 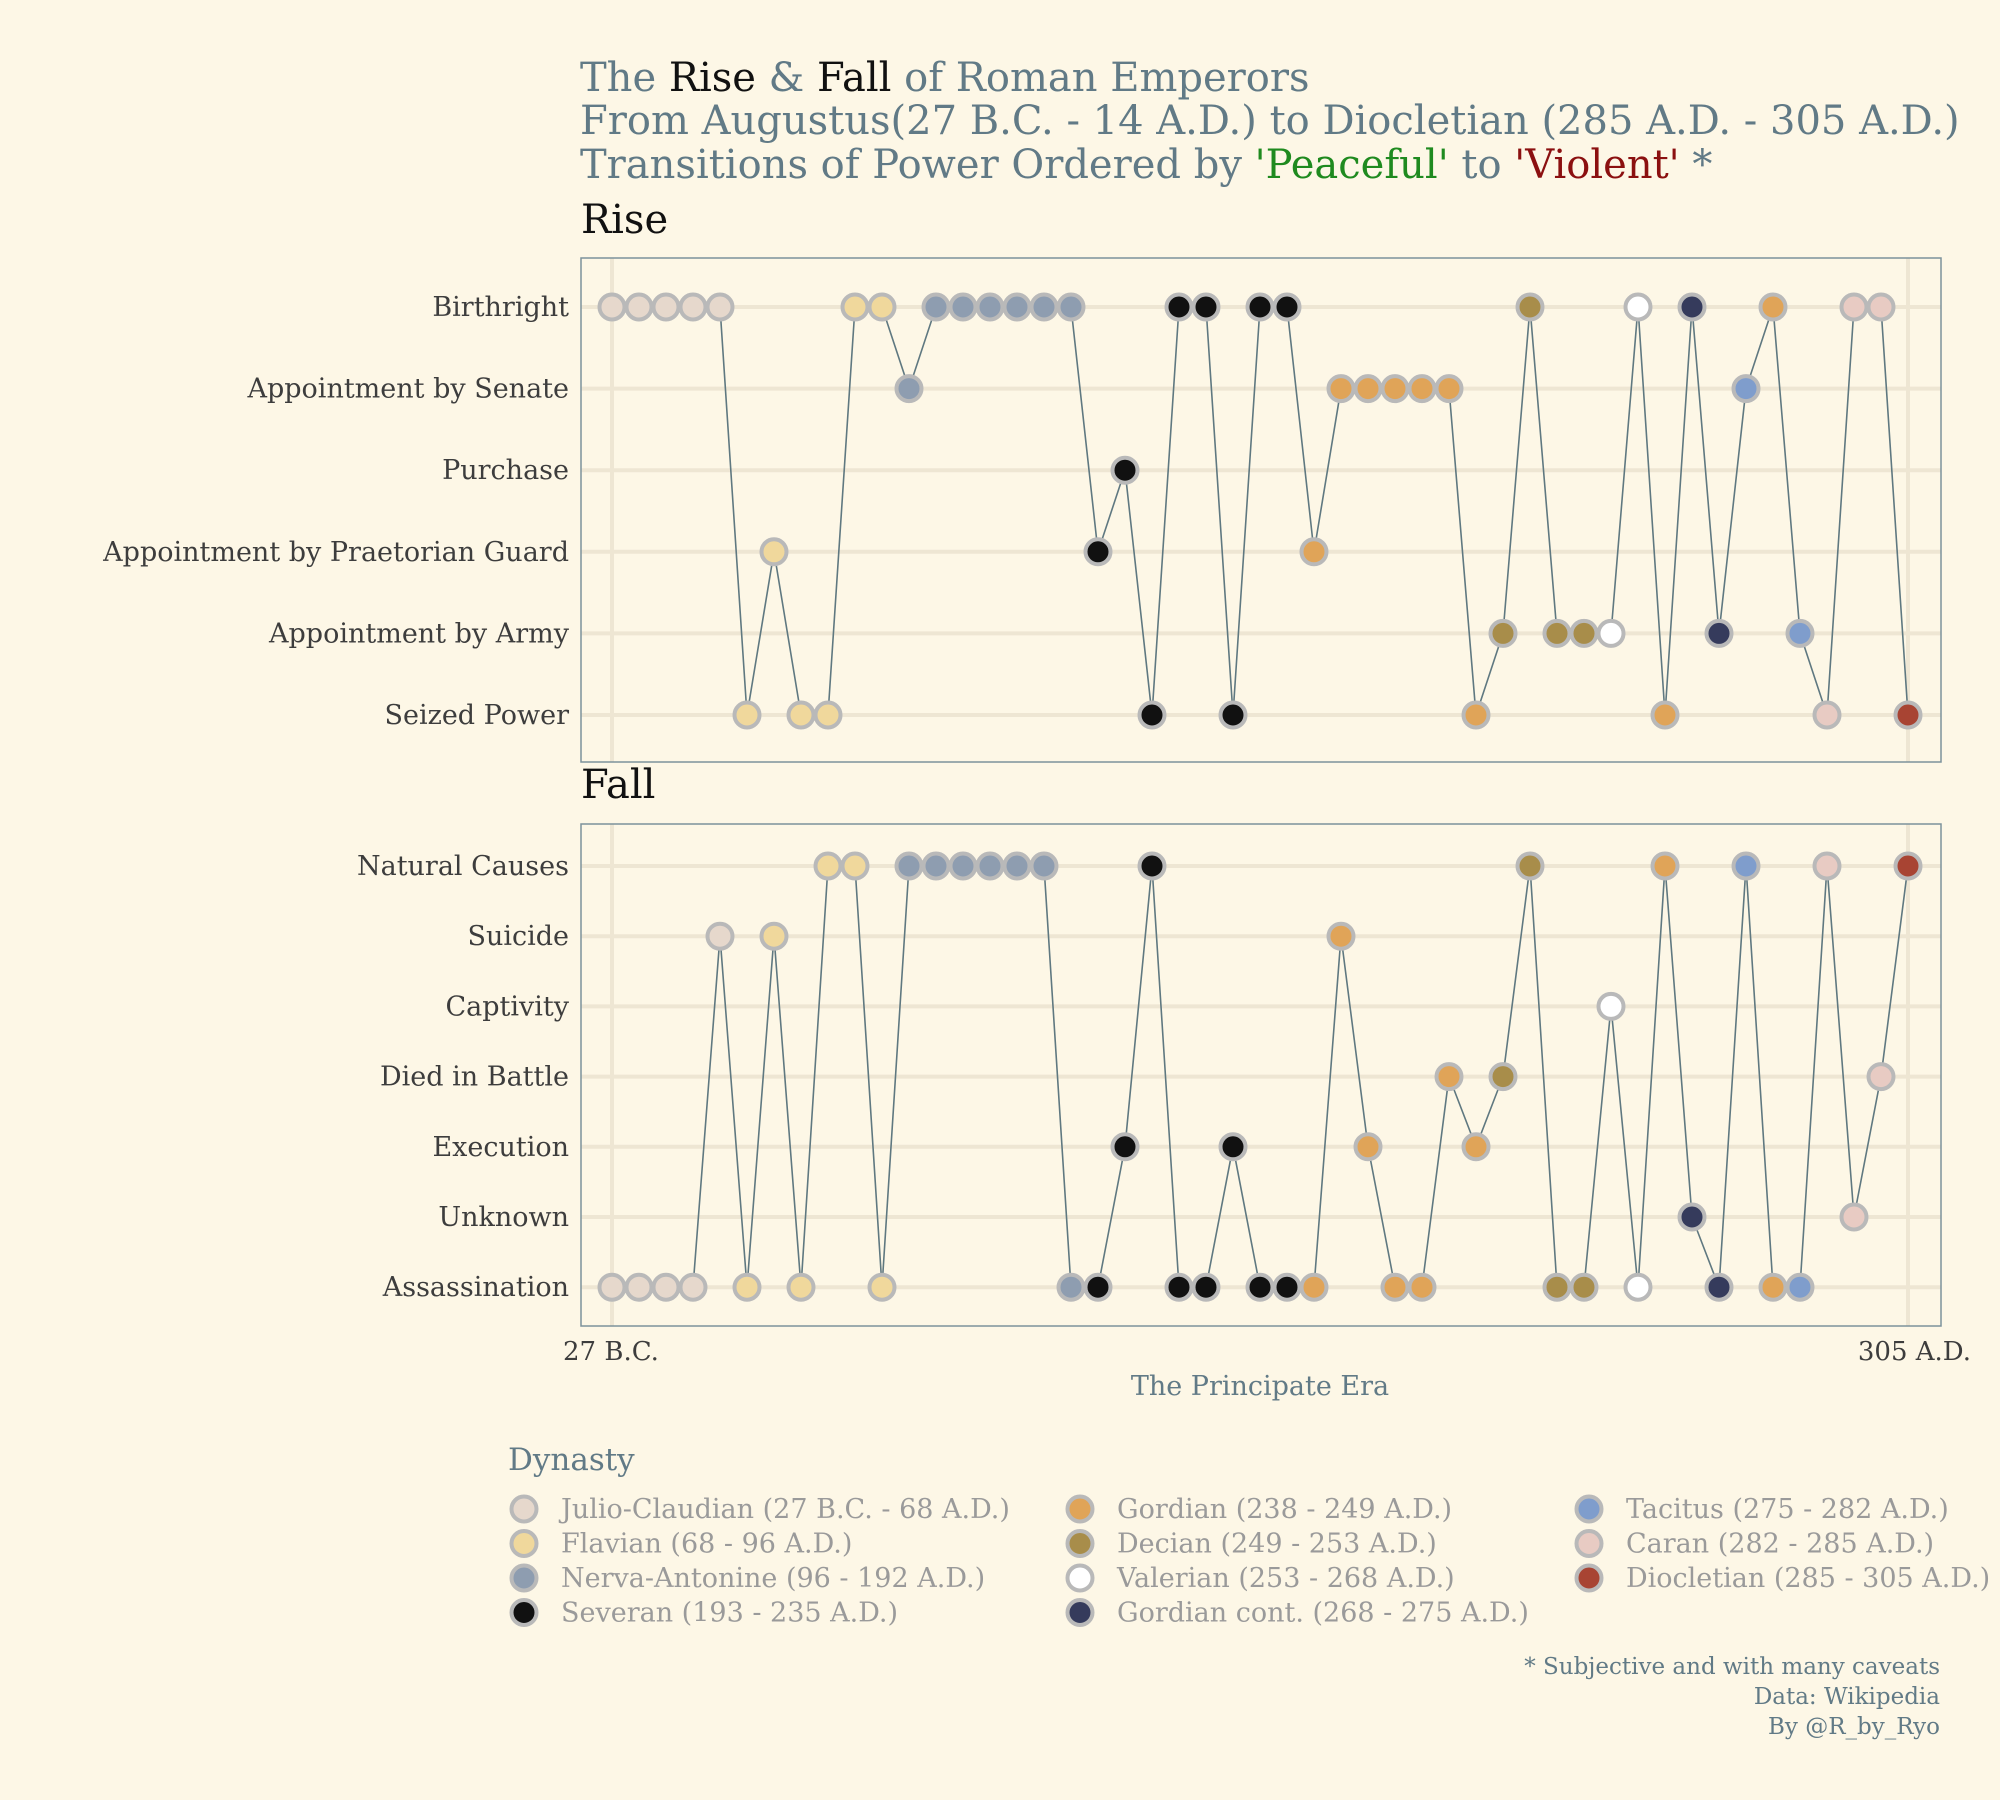 I want to click on legend-label: Caran (282 - 285 A.D.), so click(x=1780, y=1544).